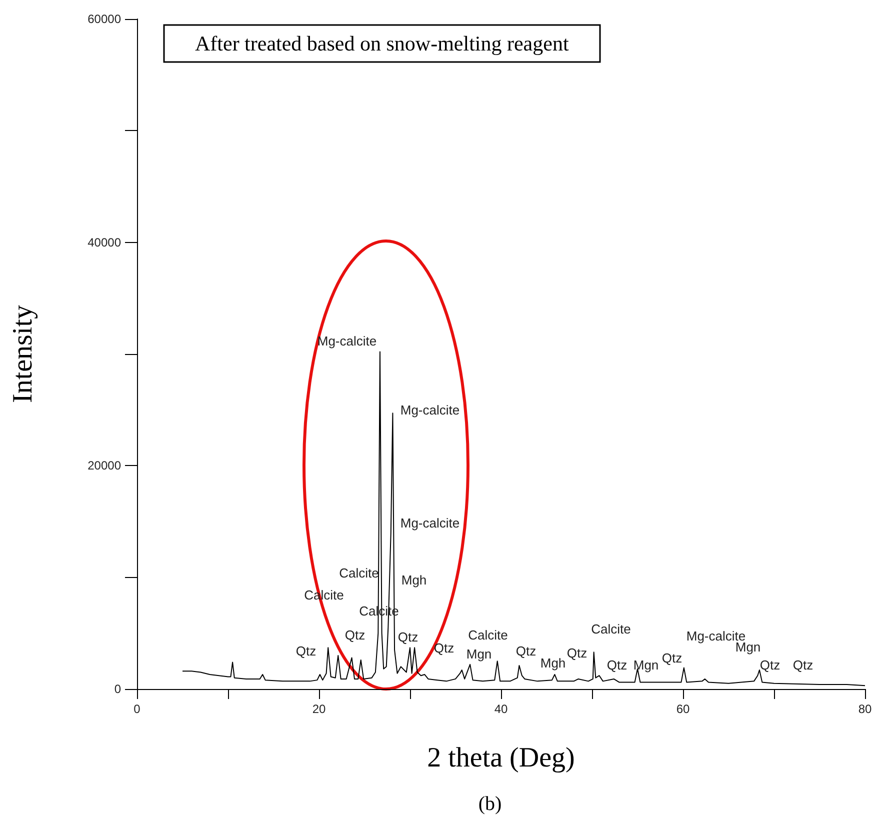 This screenshot has width=876, height=820. Describe the element at coordinates (501, 758) in the screenshot. I see `x-axis-title: 2 theta (Deg)` at that location.